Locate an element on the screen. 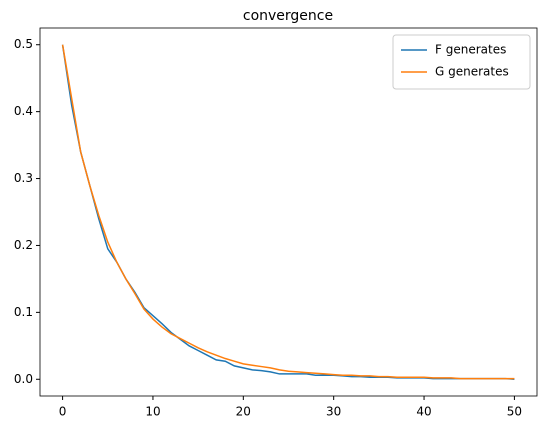 Image resolution: width=547 pixels, height=437 pixels. y-tick-label: 0.3 is located at coordinates (23, 178).